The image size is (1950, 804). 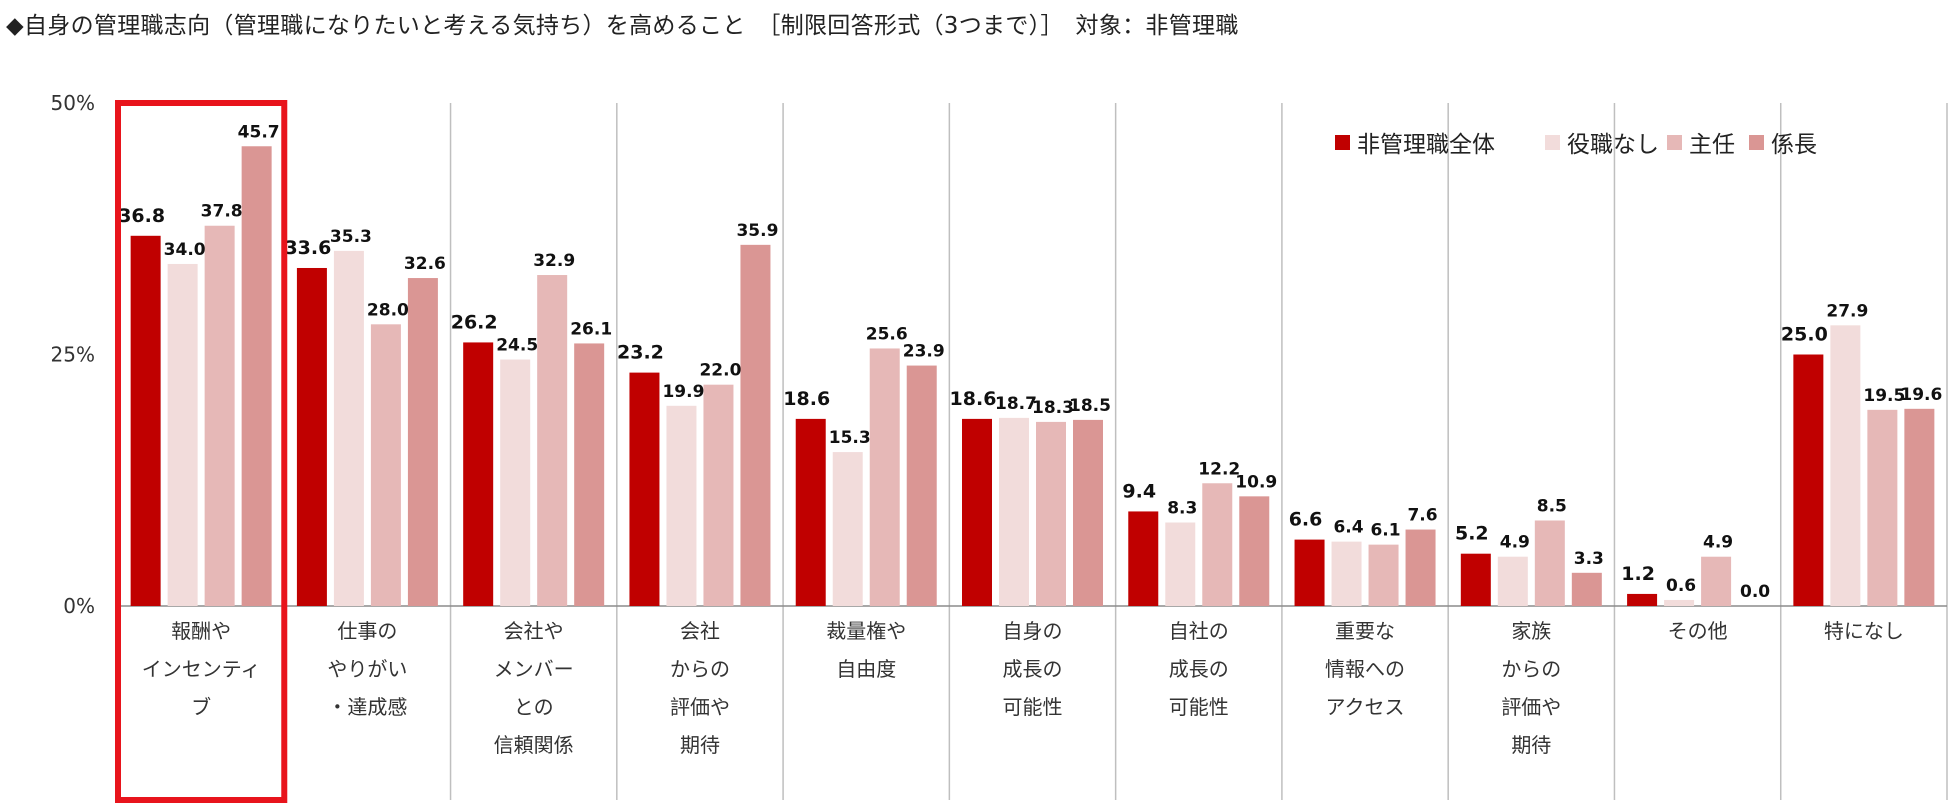 What do you see at coordinates (887, 334) in the screenshot?
I see `data-label: 25.6` at bounding box center [887, 334].